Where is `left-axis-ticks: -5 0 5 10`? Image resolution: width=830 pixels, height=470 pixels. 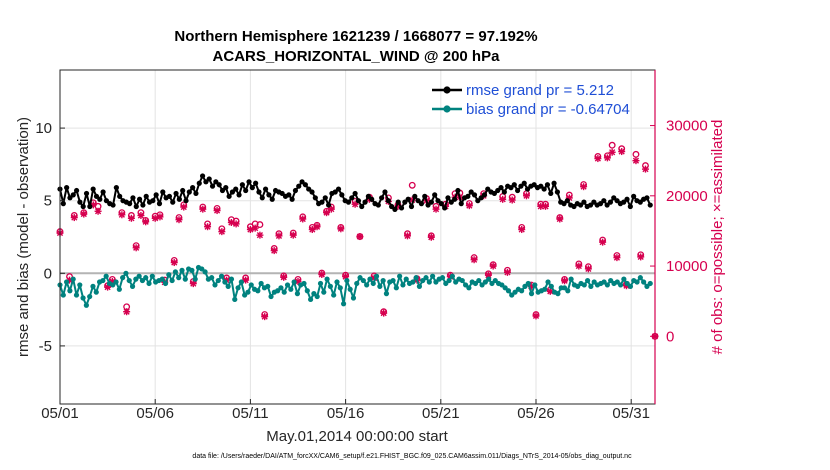 left-axis-ticks: -5 0 5 10 is located at coordinates (50, 237).